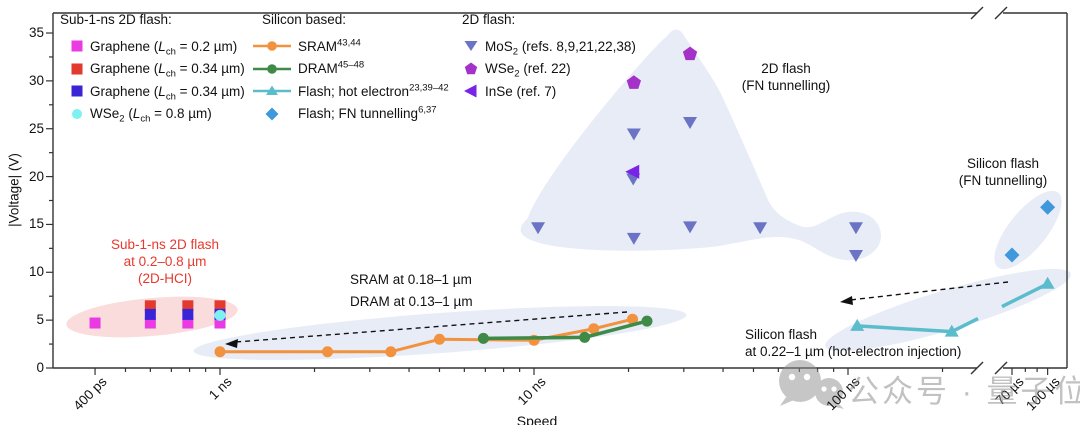 The height and width of the screenshot is (425, 1080). I want to click on trend-arrows, so click(617, 314).